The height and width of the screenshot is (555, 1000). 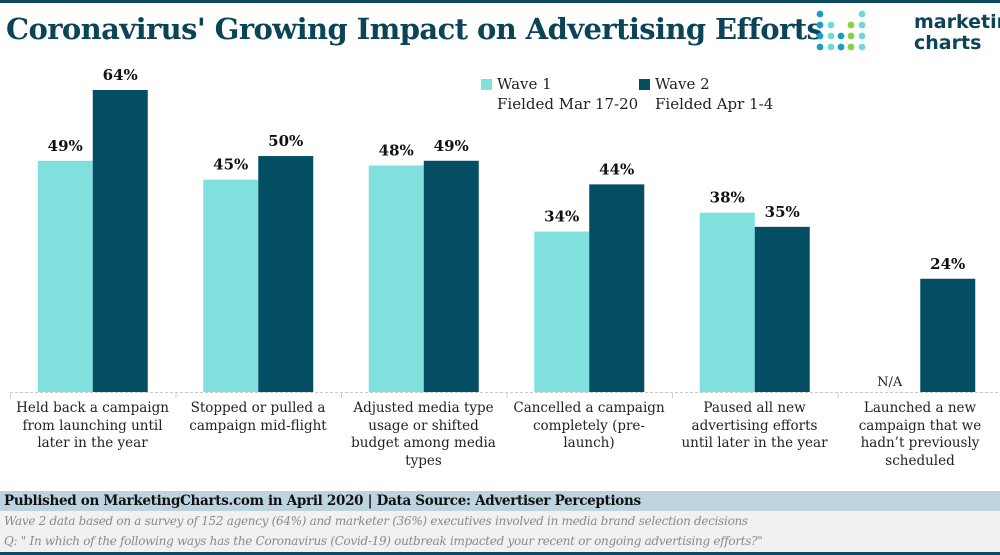 What do you see at coordinates (957, 22) in the screenshot?
I see `logo-line1: marketing` at bounding box center [957, 22].